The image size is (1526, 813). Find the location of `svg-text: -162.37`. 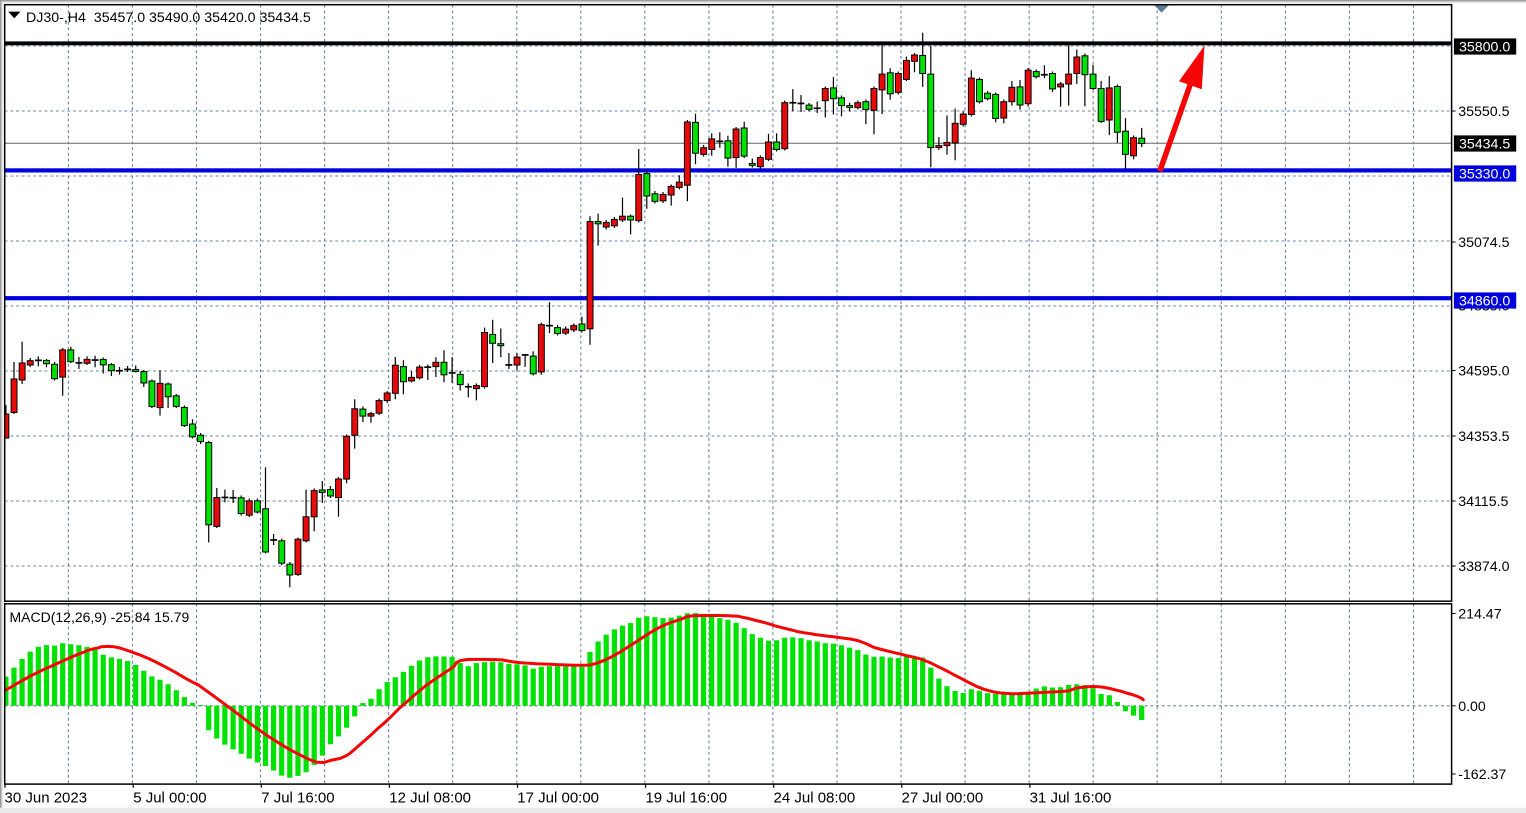

svg-text: -162.37 is located at coordinates (1482, 775).